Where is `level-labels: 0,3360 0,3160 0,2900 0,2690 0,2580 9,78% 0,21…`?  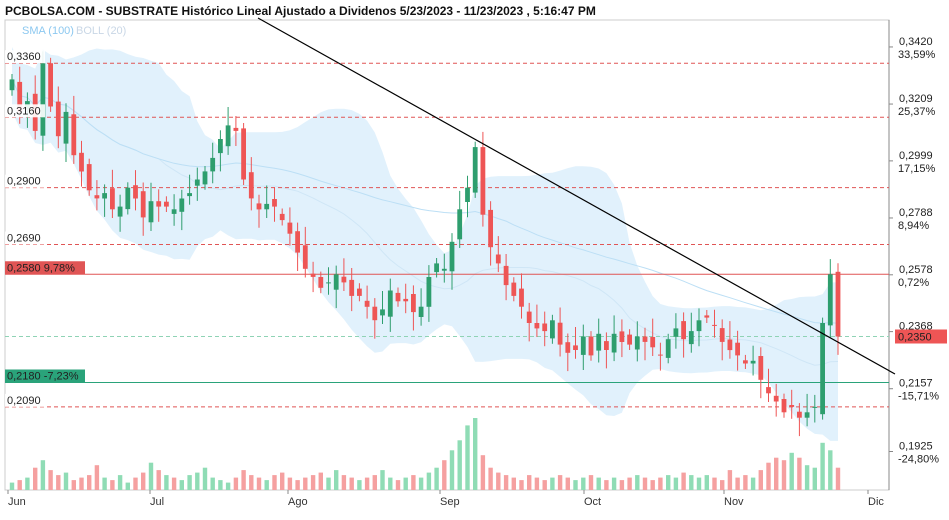
level-labels: 0,3360 0,3160 0,2900 0,2690 0,2580 9,78% 0,21… is located at coordinates (45, 228).